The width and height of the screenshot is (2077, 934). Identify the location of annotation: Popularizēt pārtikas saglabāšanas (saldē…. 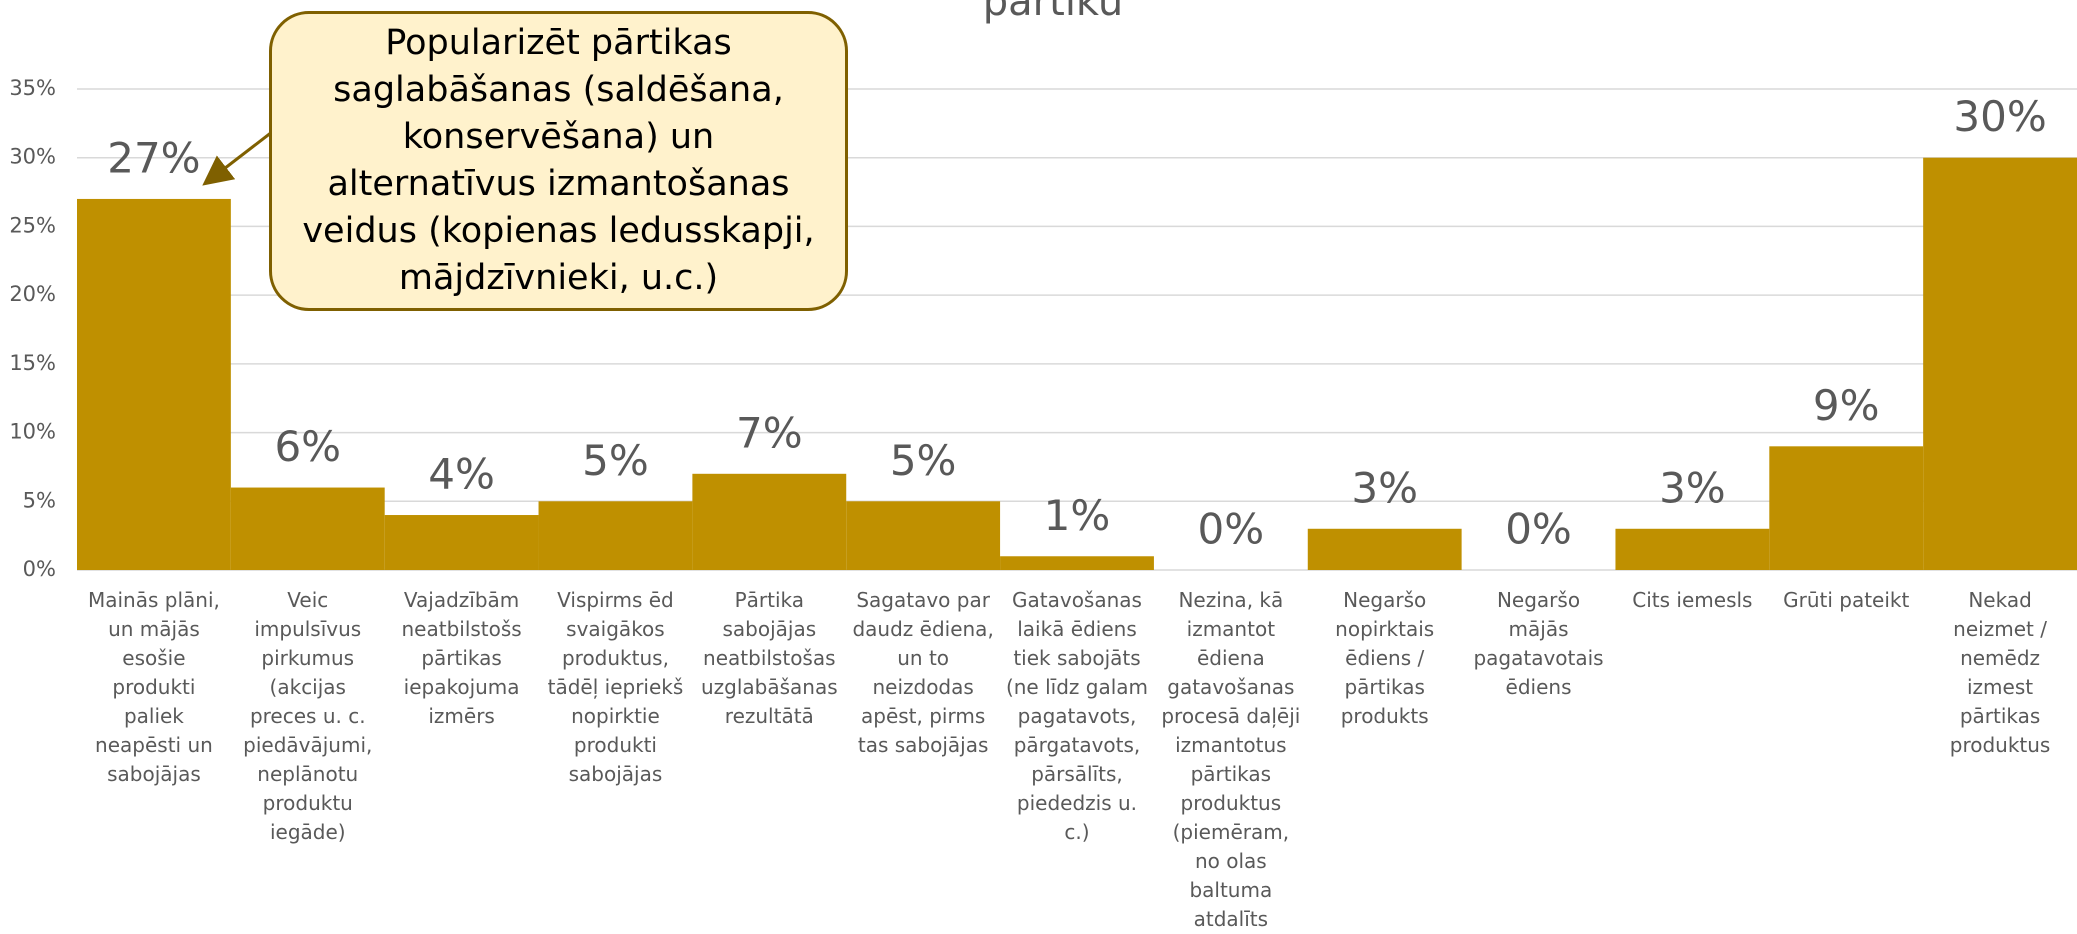
(558, 161).